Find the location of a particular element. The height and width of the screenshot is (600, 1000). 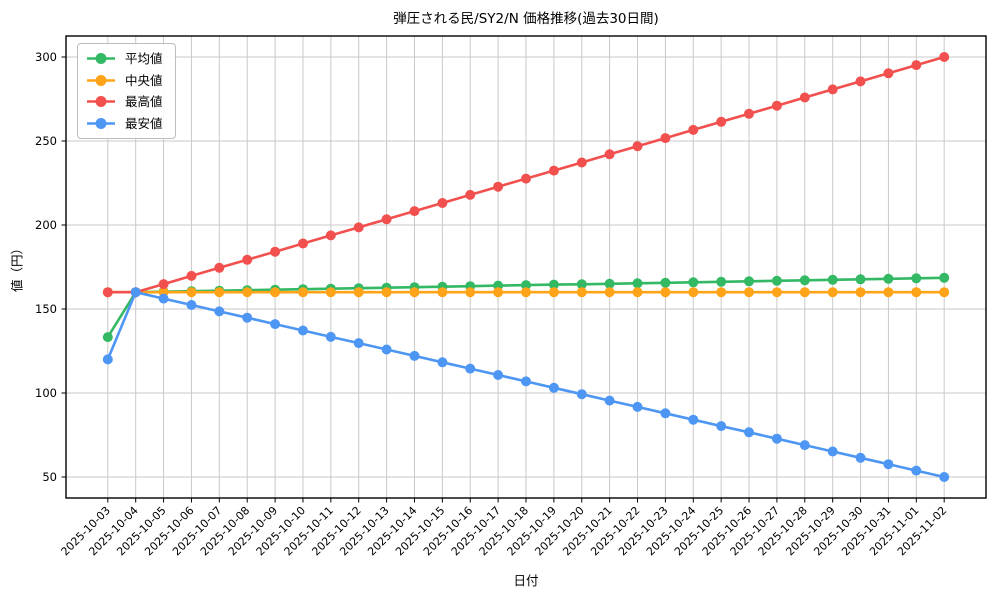

legend-item-min: 最安値 is located at coordinates (124, 123).